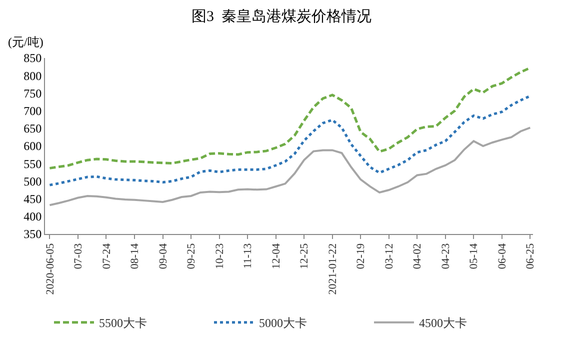  Describe the element at coordinates (33, 93) in the screenshot. I see `y-tick-label: 750` at that location.